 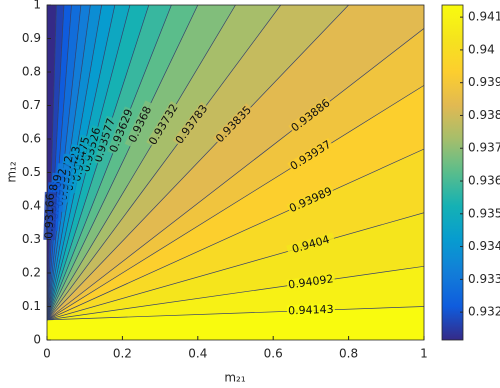 I want to click on y-tick-label: 0.7, so click(x=31, y=105).